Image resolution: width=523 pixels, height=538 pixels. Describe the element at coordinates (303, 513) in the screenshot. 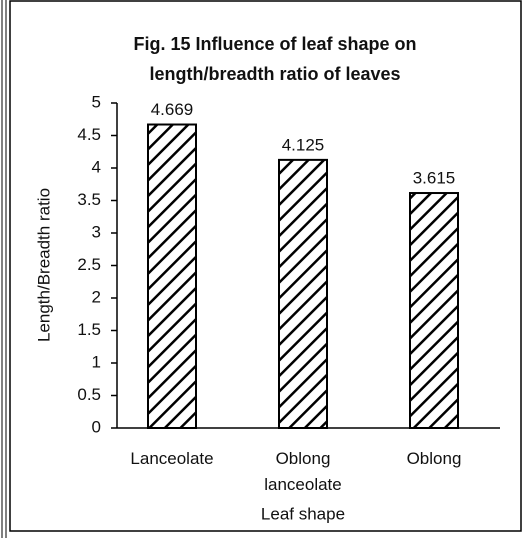

I see `x-axis-label: Leaf shape` at that location.